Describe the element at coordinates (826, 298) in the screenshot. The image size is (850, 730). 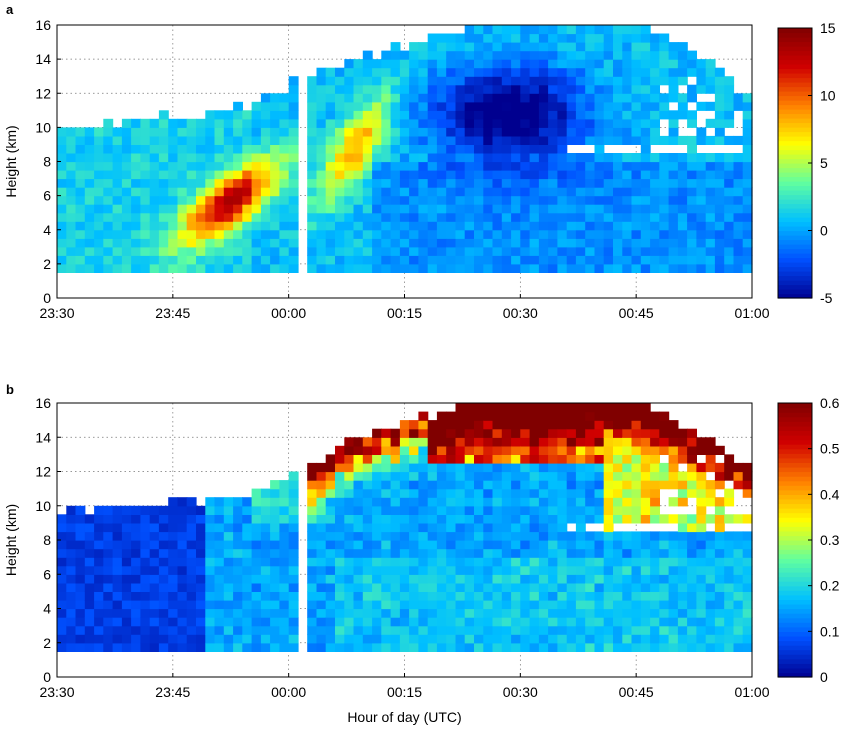
I see `colorbar-tick-label: -5` at that location.